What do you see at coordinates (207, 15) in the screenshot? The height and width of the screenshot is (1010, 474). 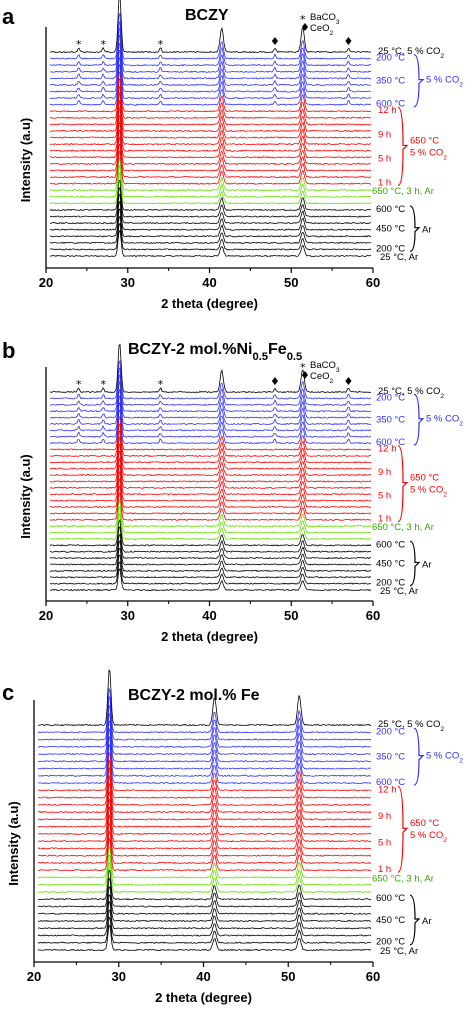 I see `panel-title: BCZY` at bounding box center [207, 15].